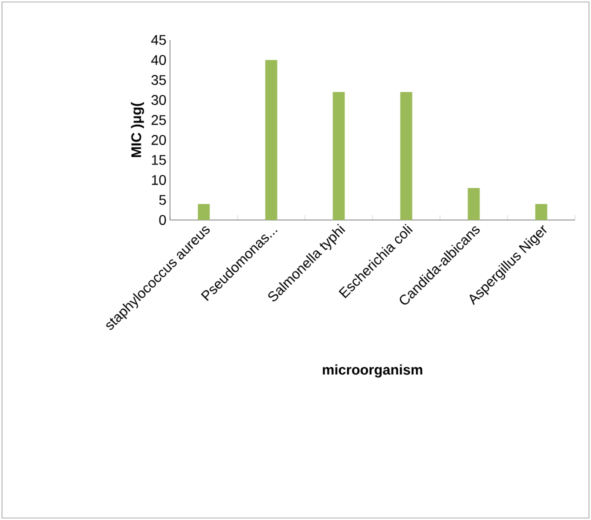  I want to click on y-tick-label: 25, so click(159, 120).